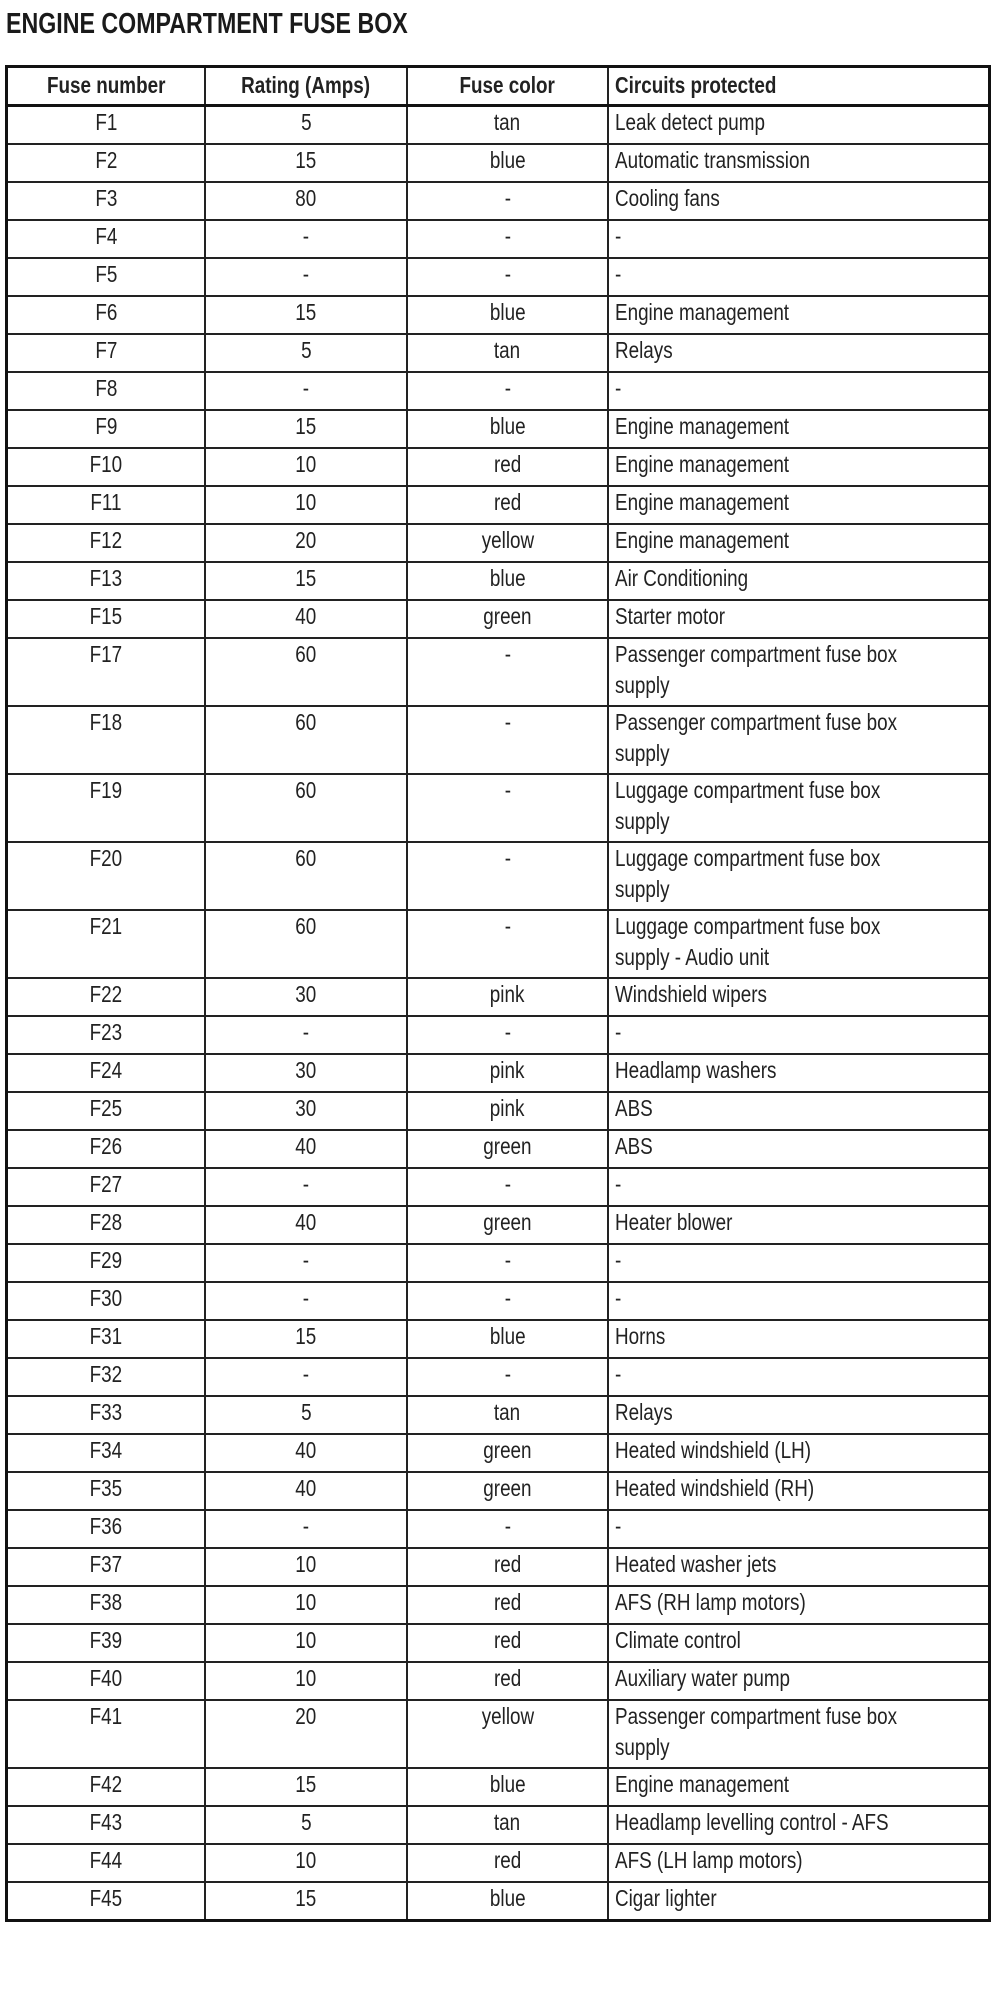  Describe the element at coordinates (498, 1825) in the screenshot. I see `table-row: F43 5 tan Headlamp levelling control - AFS` at that location.